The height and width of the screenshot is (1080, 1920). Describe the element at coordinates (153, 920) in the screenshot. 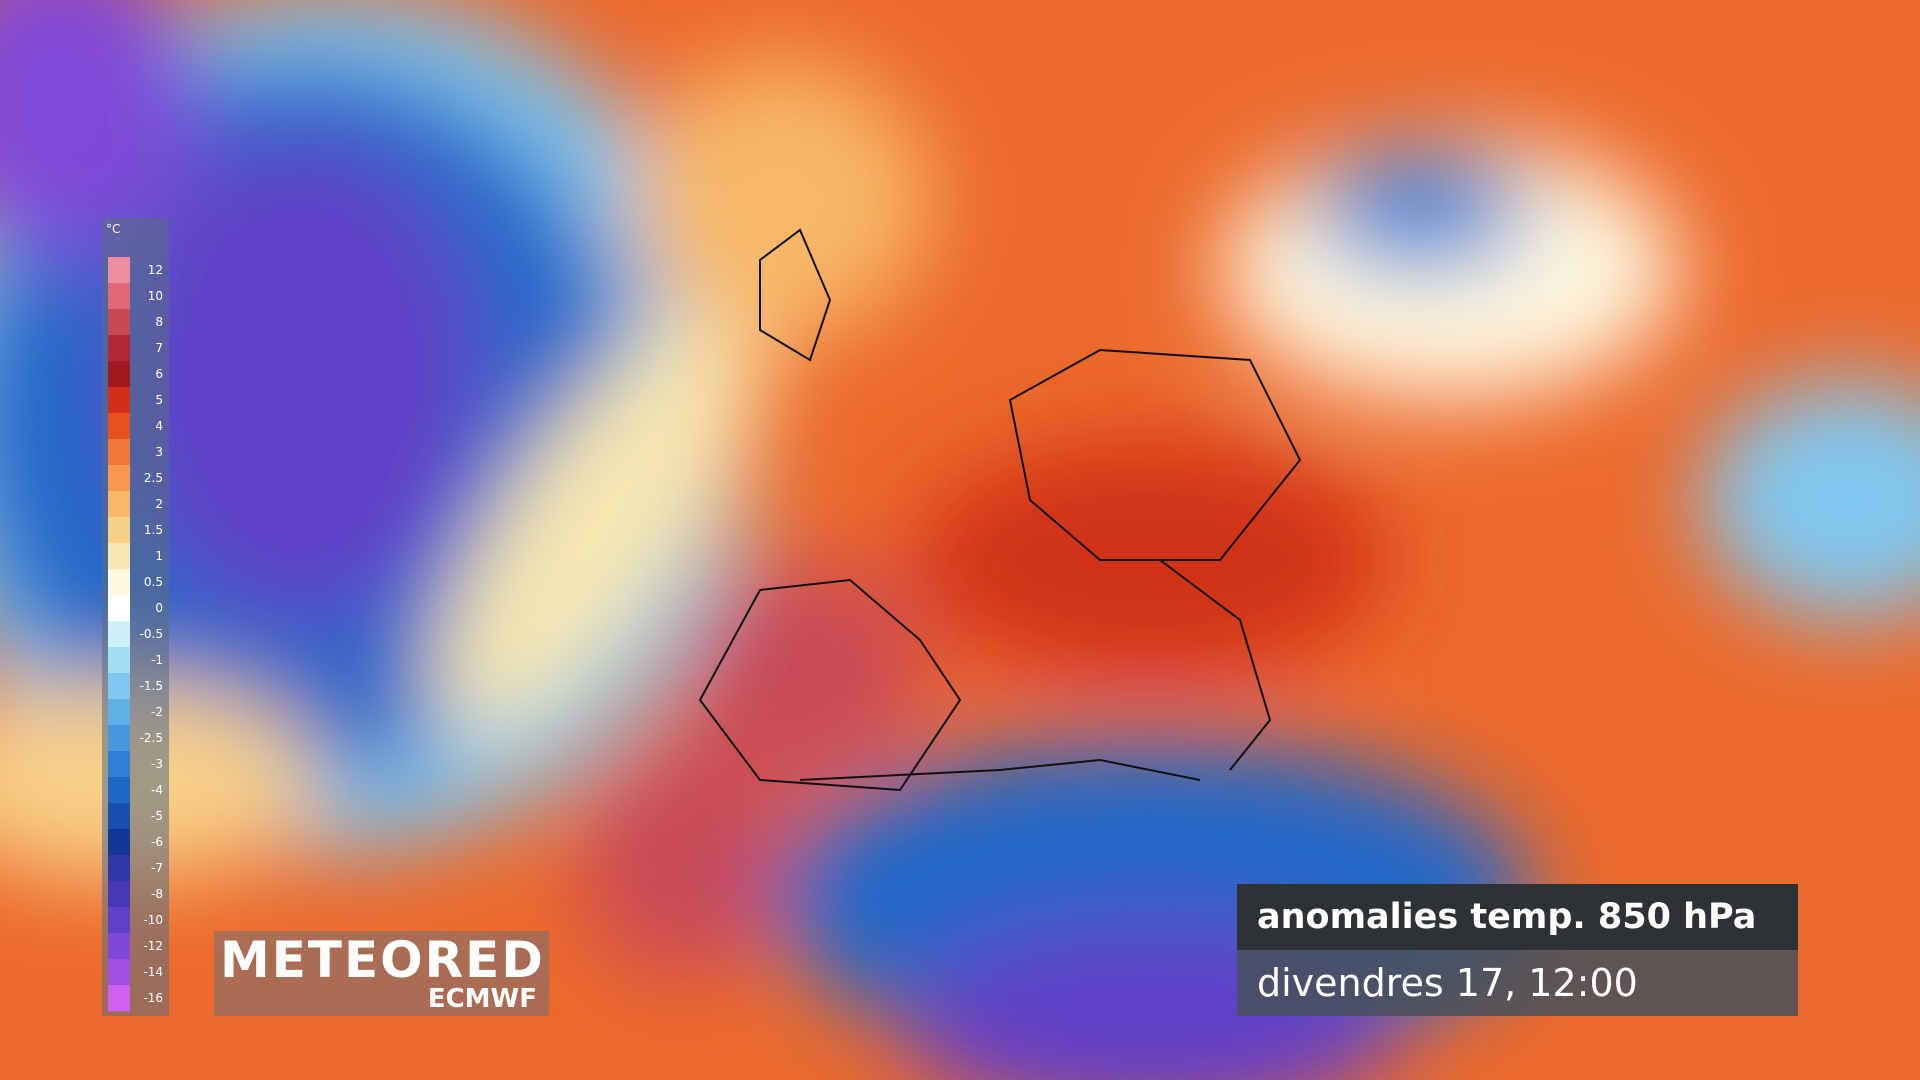

I see `legend-label: -10` at that location.